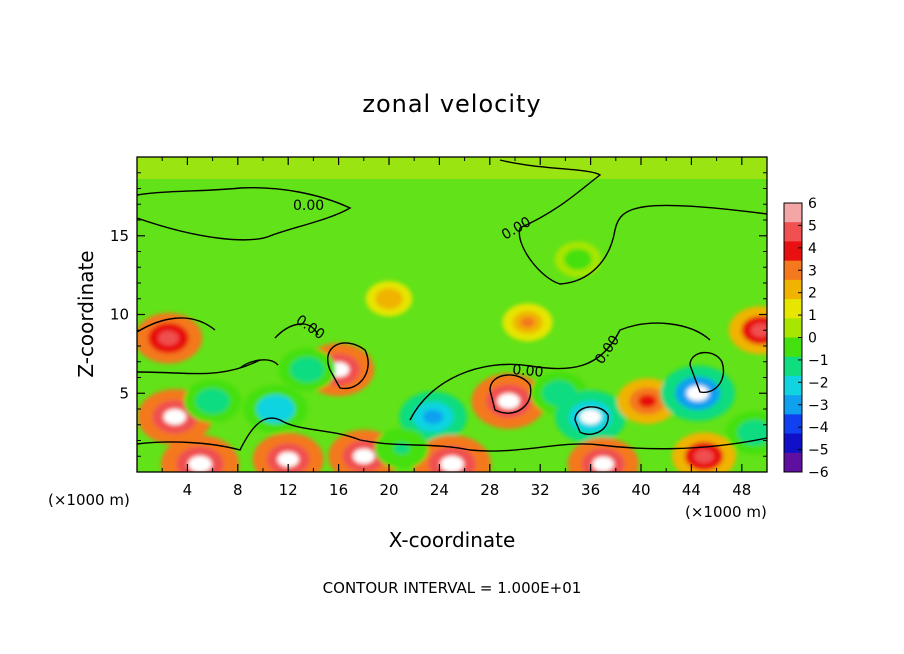 The image size is (904, 654). Describe the element at coordinates (452, 588) in the screenshot. I see `contour-interval-note: CONTOUR INTERVAL = 1.000E+01` at that location.